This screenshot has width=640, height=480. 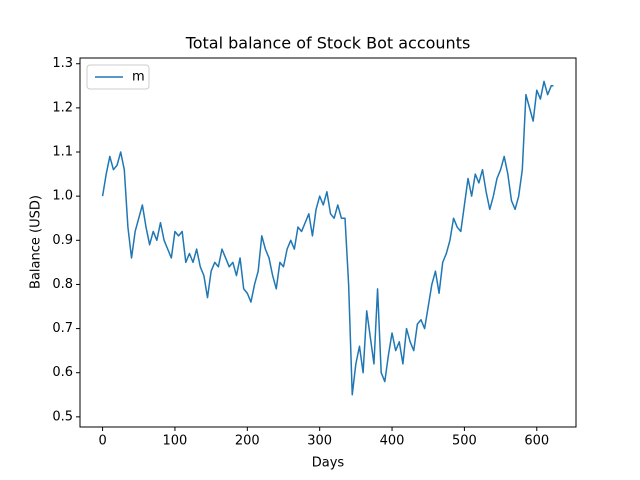 I want to click on x-tick-label: 100, so click(x=175, y=441).